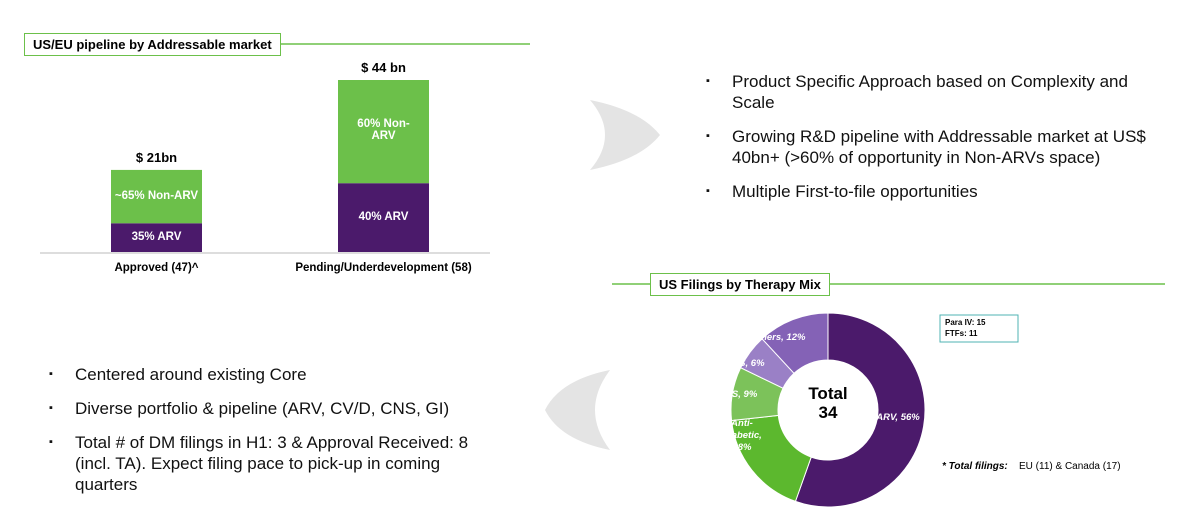 Image resolution: width=1200 pixels, height=521 pixels. Describe the element at coordinates (740, 284) in the screenshot. I see `section-title: US Filings by Therapy Mix` at that location.